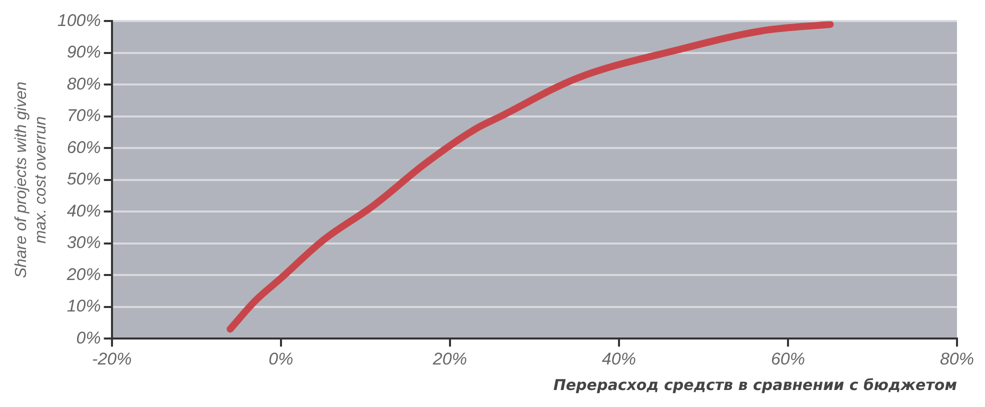 Image resolution: width=985 pixels, height=407 pixels. Describe the element at coordinates (112, 359) in the screenshot. I see `x-tick-label: -20%` at that location.